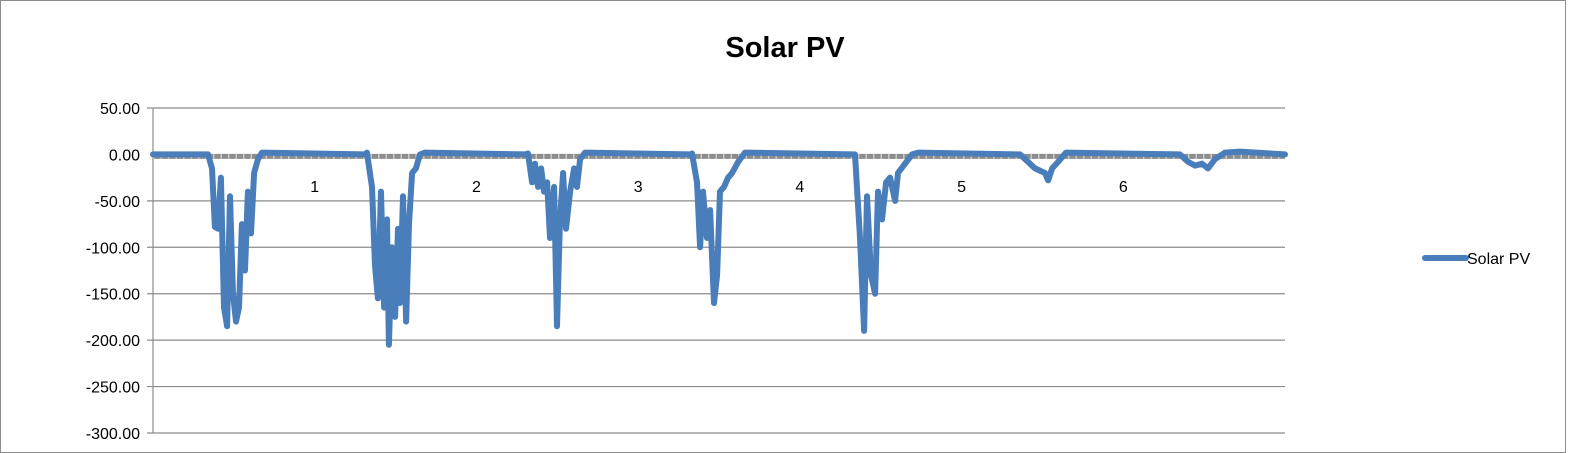 The height and width of the screenshot is (453, 1590). What do you see at coordinates (785, 48) in the screenshot?
I see `chart-title: Solar PV` at bounding box center [785, 48].